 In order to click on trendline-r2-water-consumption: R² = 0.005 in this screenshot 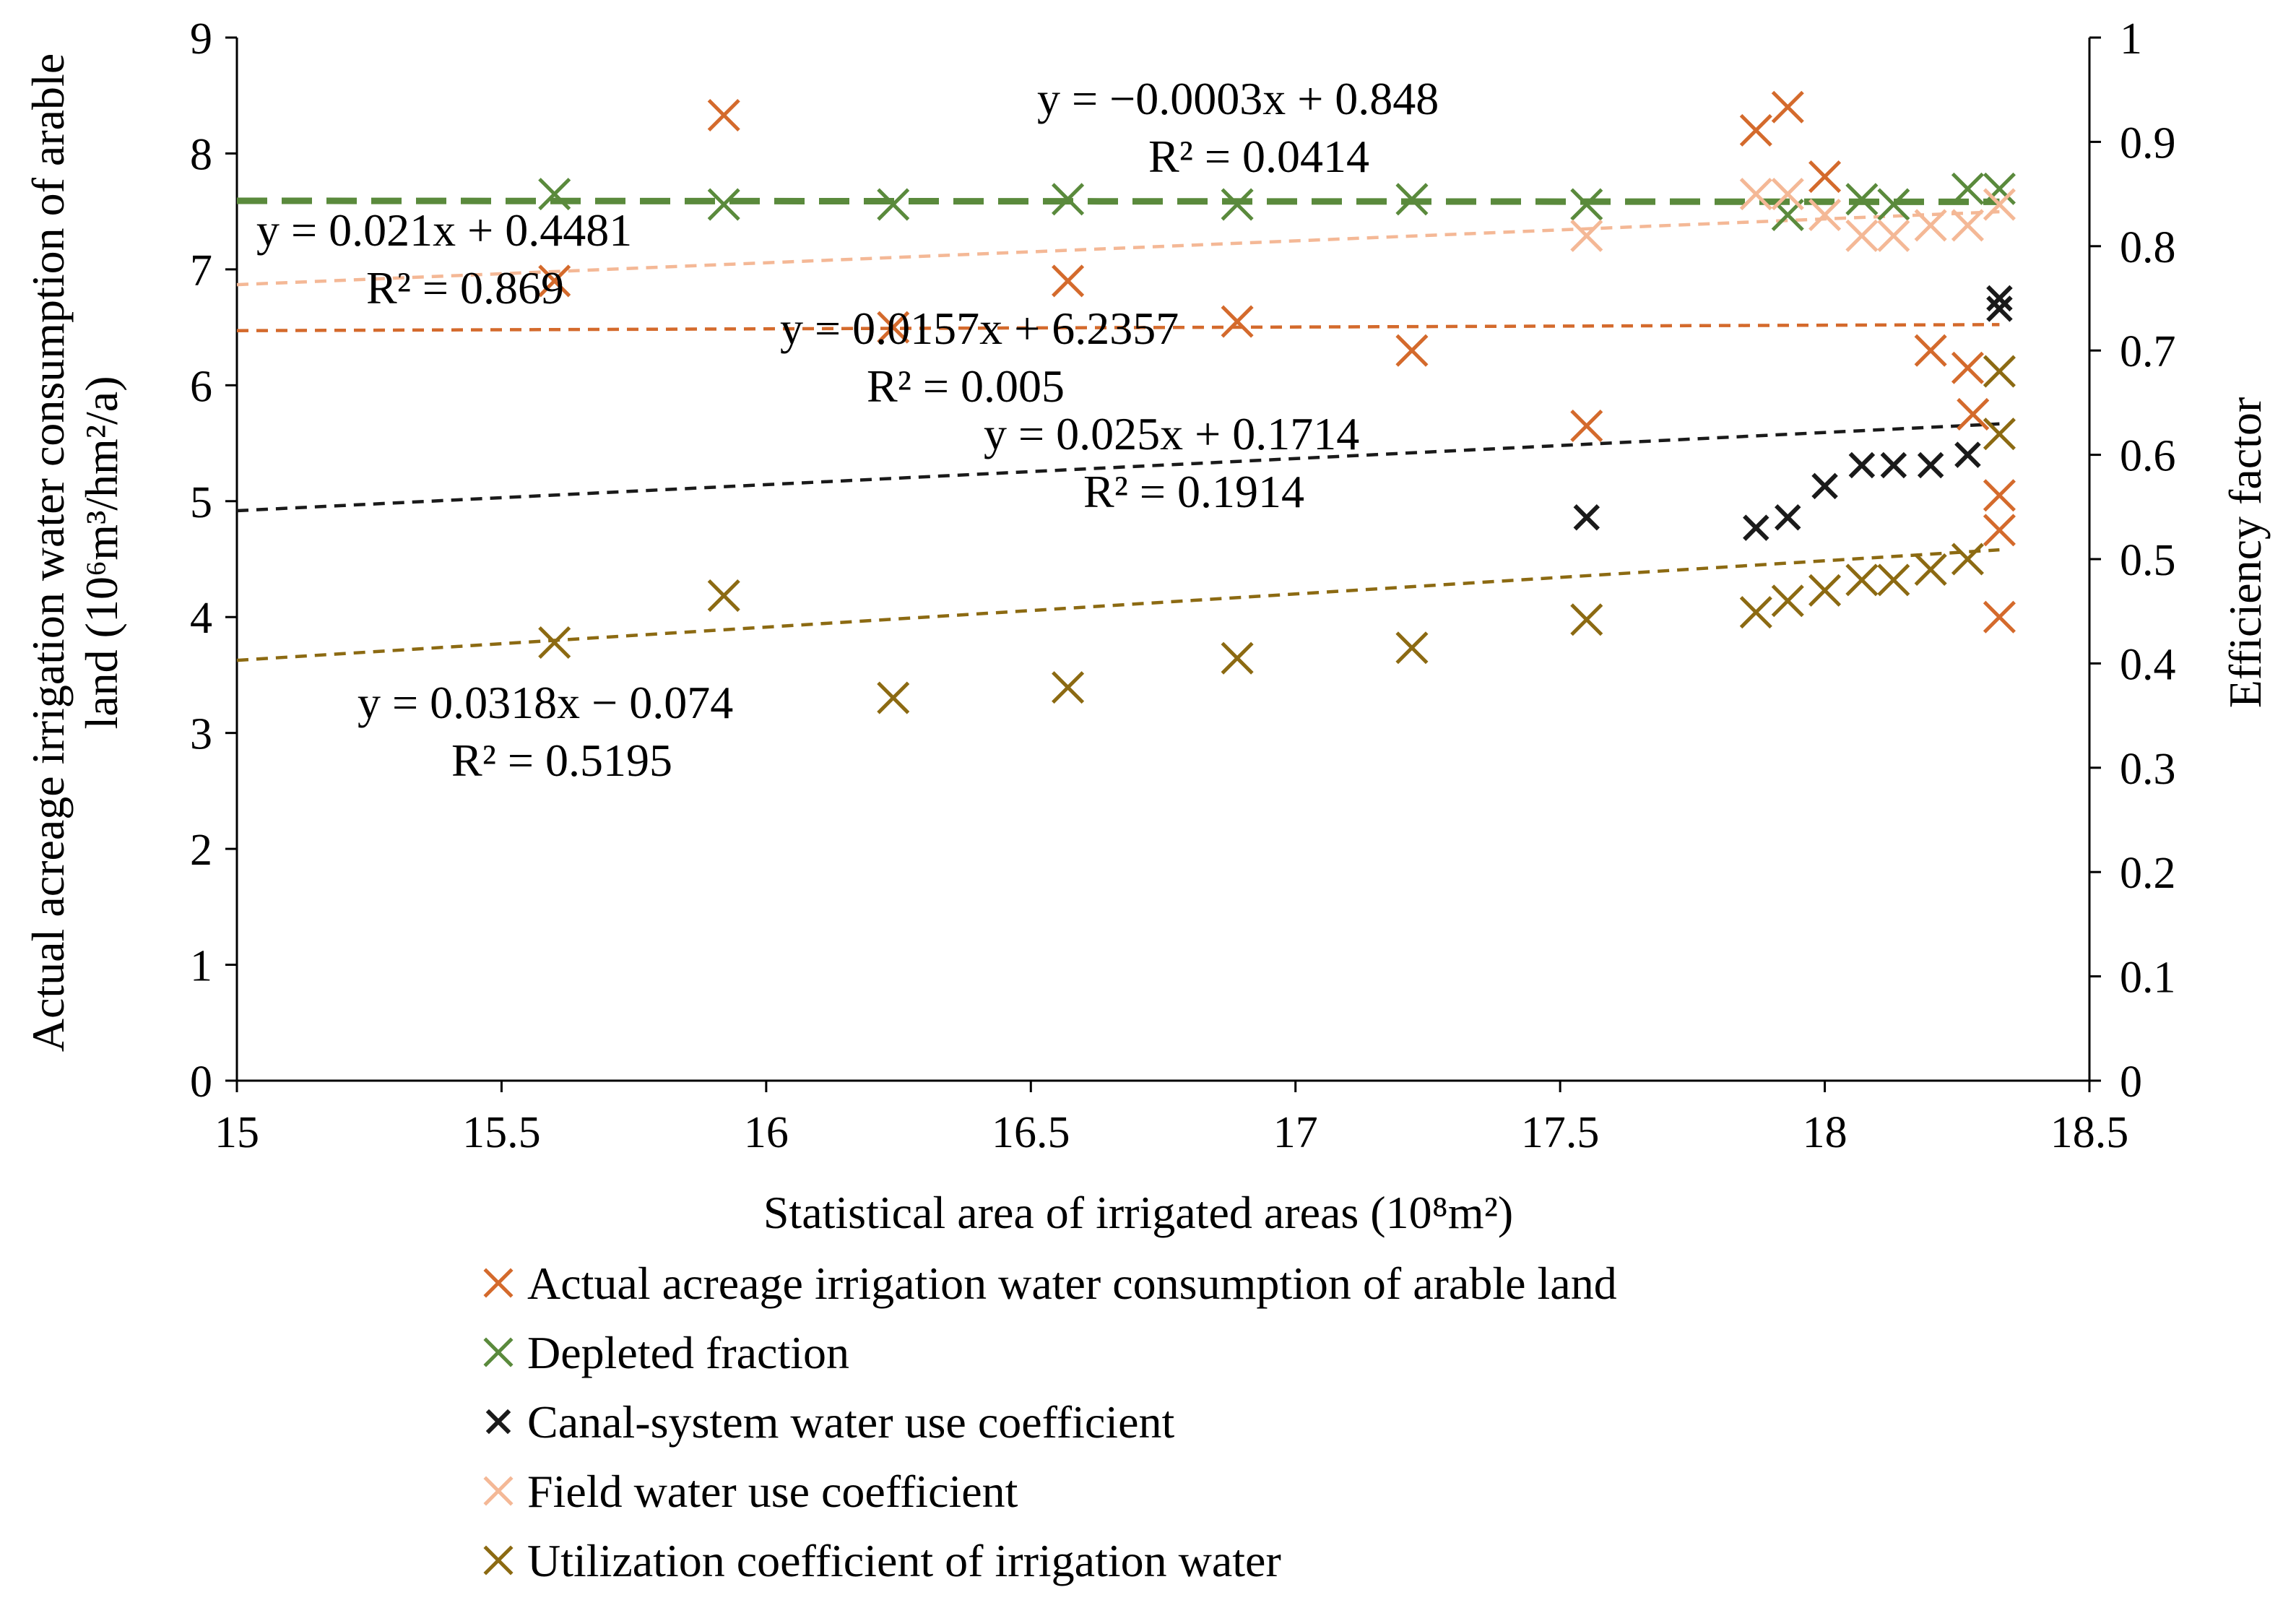, I will do `click(966, 386)`.